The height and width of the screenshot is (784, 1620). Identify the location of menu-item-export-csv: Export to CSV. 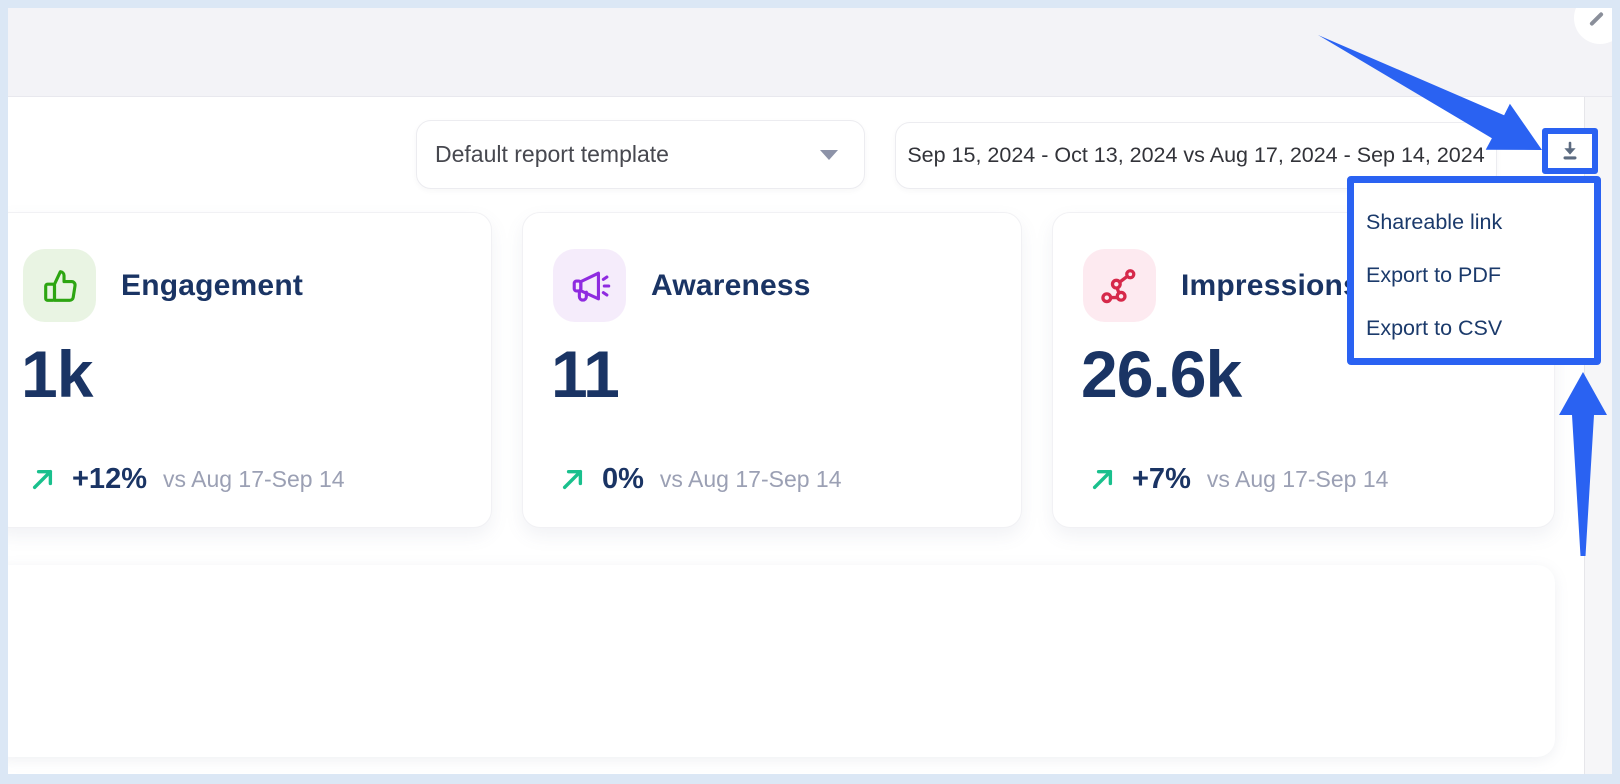
(1434, 328).